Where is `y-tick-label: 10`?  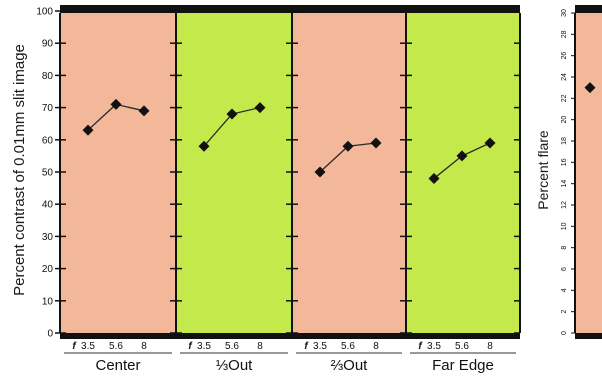
y-tick-label: 10 is located at coordinates (48, 301).